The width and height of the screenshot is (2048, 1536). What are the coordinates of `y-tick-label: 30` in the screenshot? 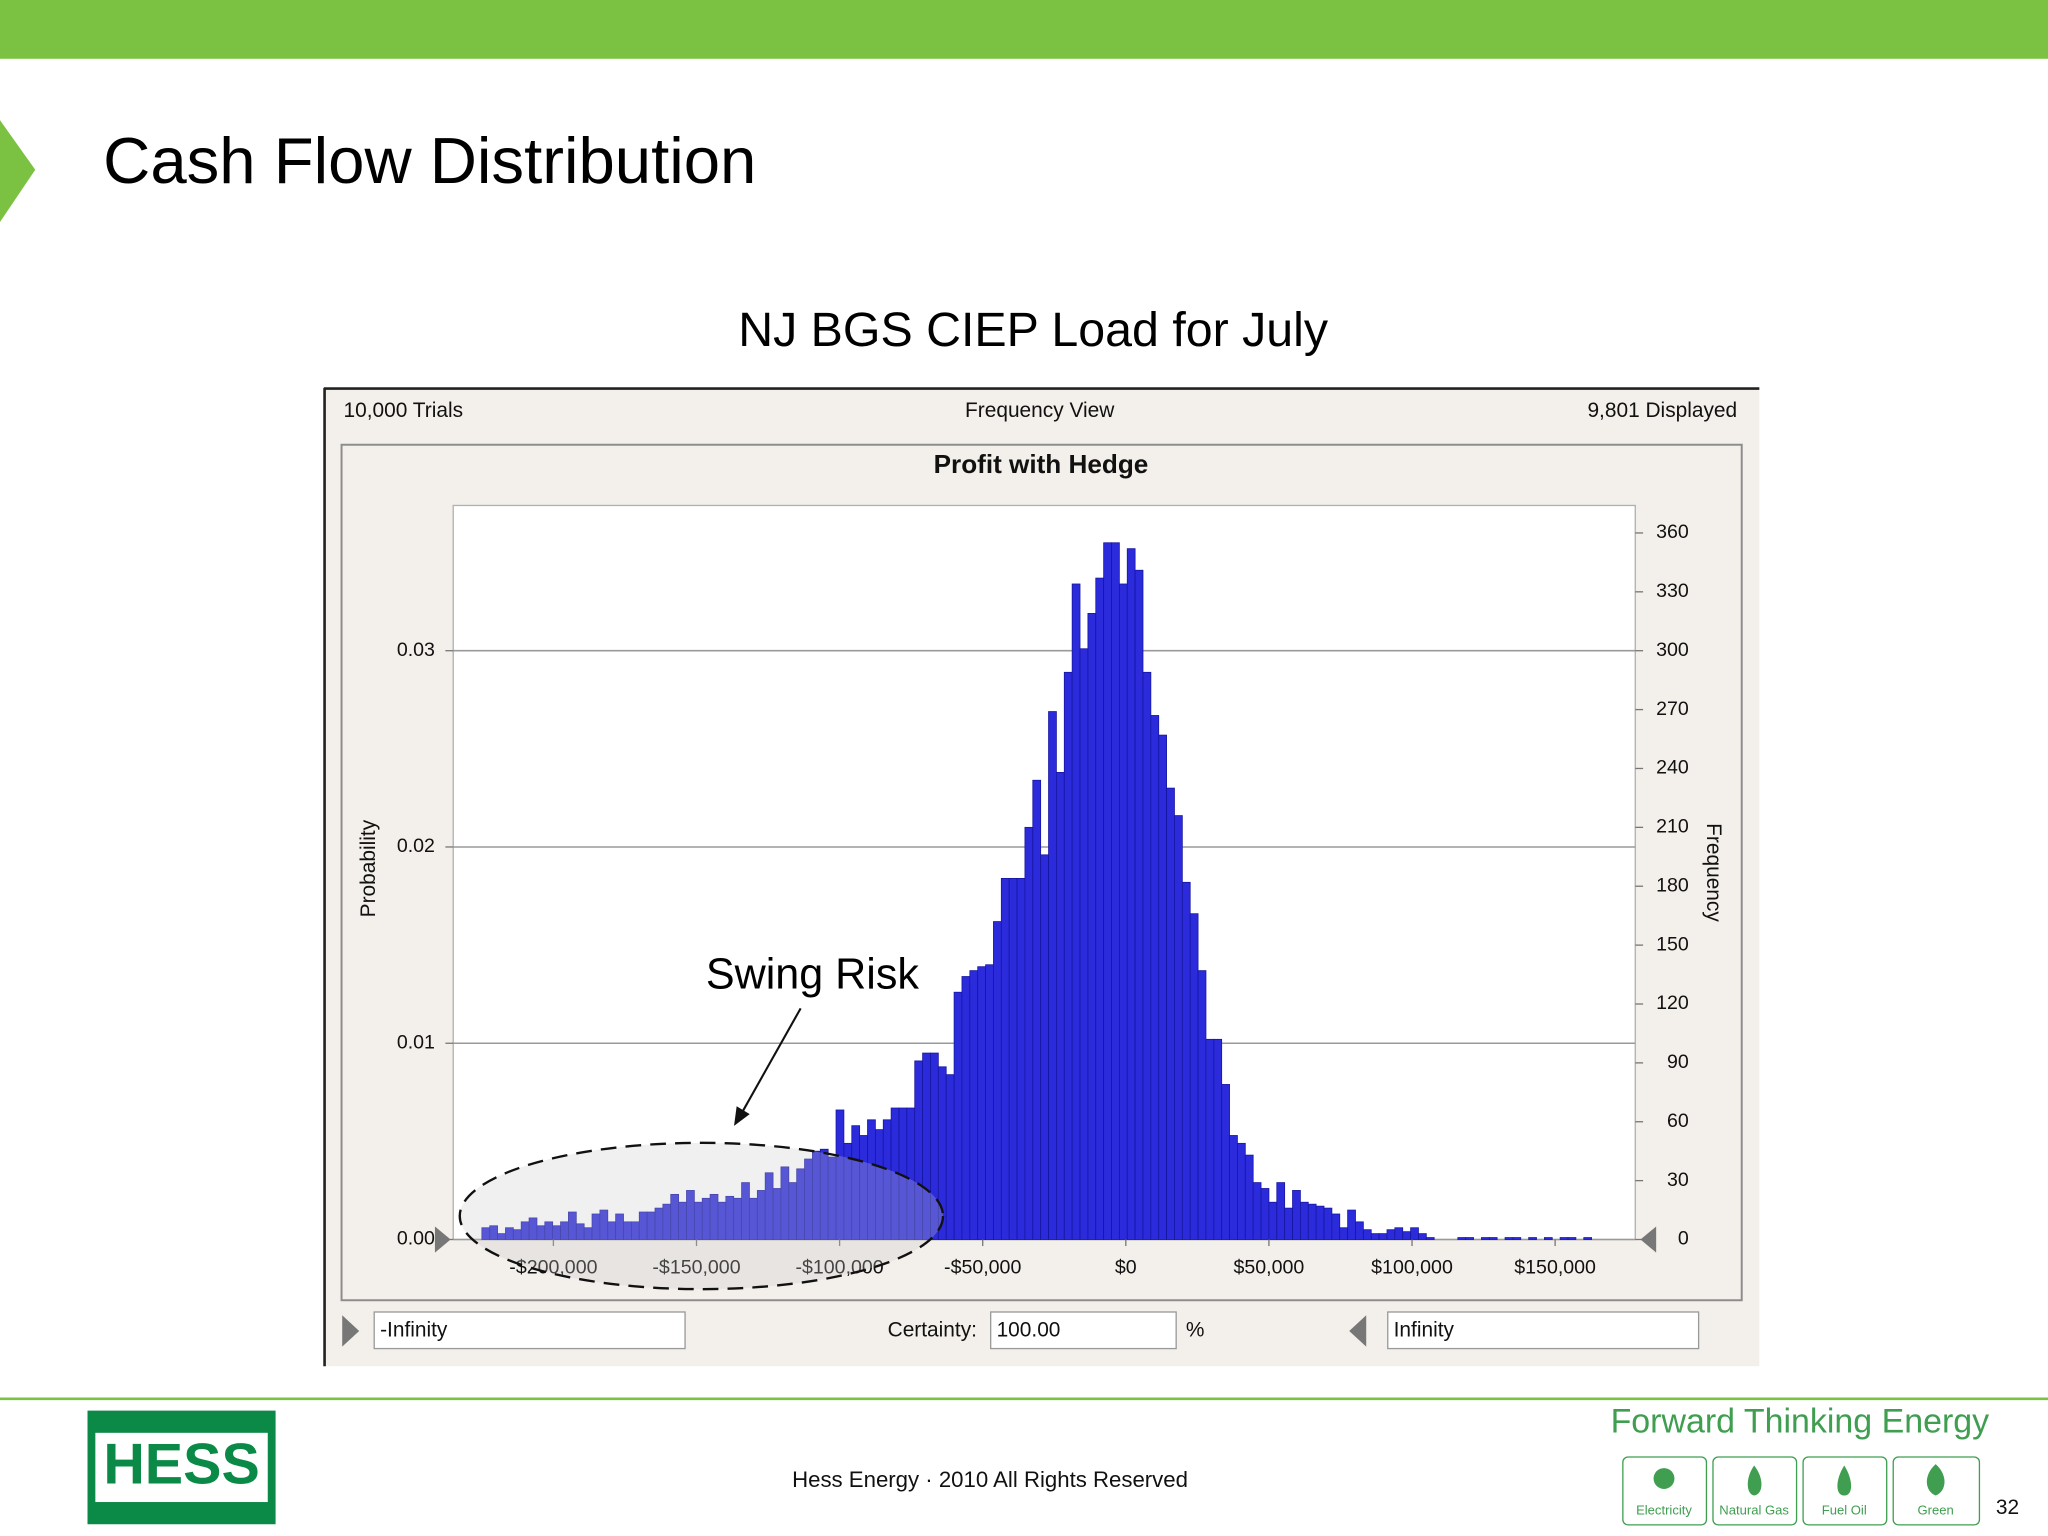 It's located at (1678, 1180).